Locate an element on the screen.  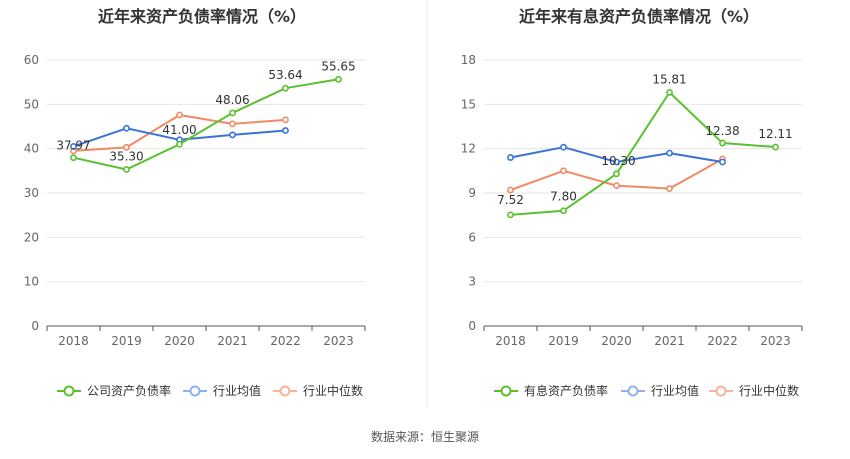
data-label: 7.52 is located at coordinates (510, 200).